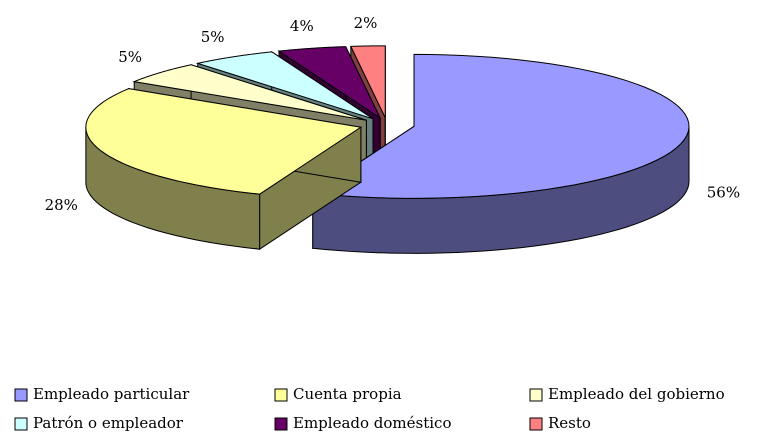 This screenshot has height=441, width=773. I want to click on data-label: 4%, so click(302, 26).